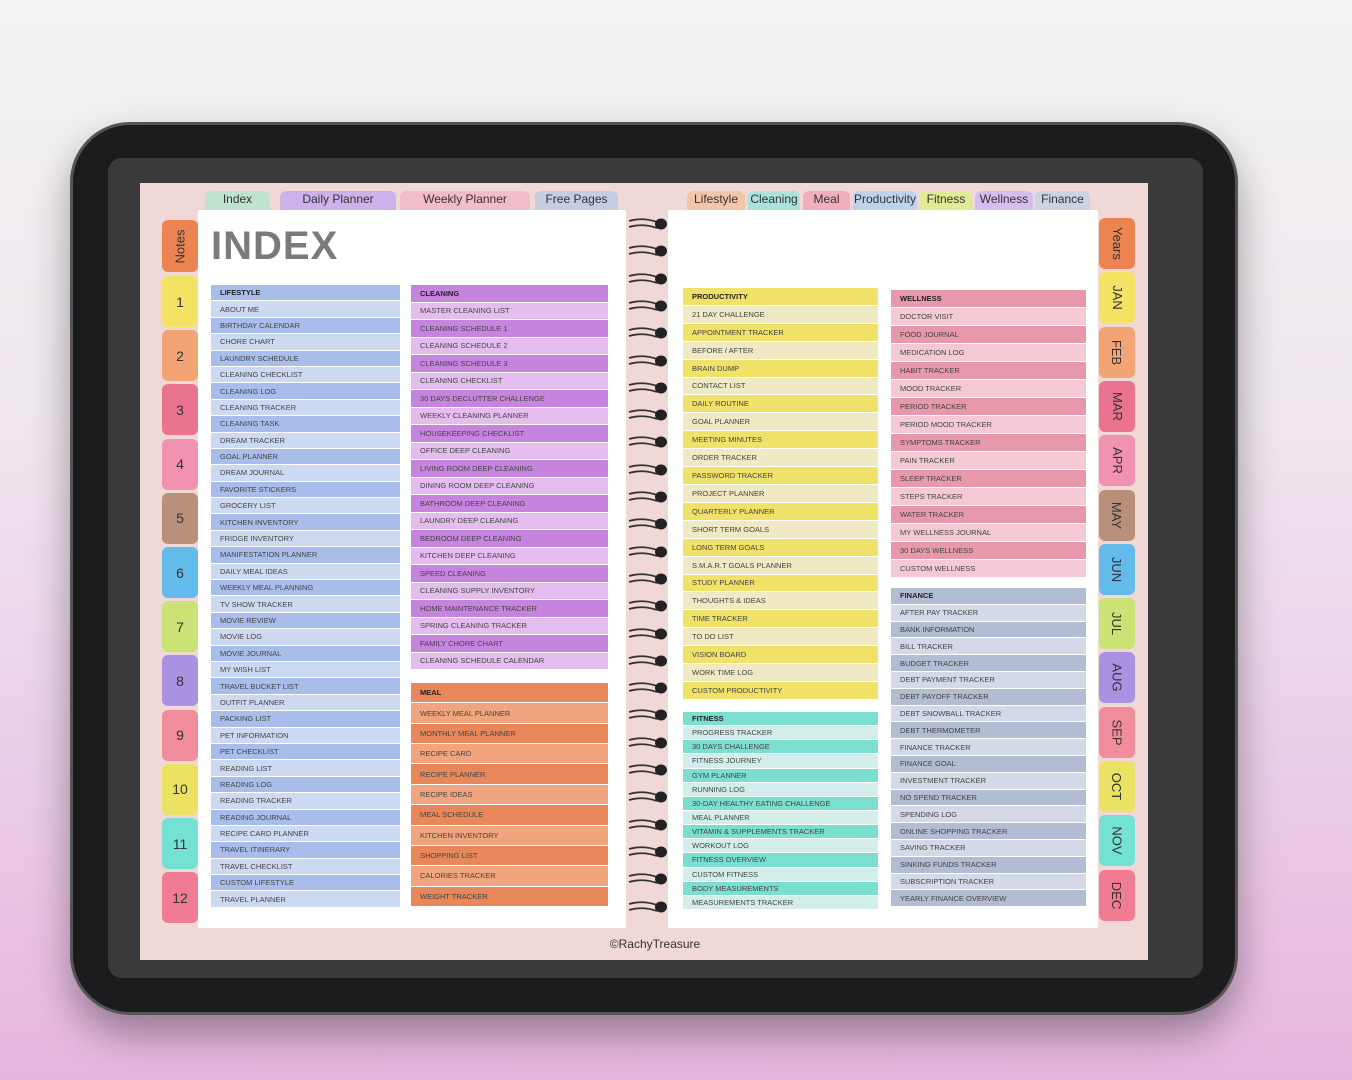 This screenshot has width=1352, height=1080. I want to click on index-link: Saving Tracker, so click(988, 847).